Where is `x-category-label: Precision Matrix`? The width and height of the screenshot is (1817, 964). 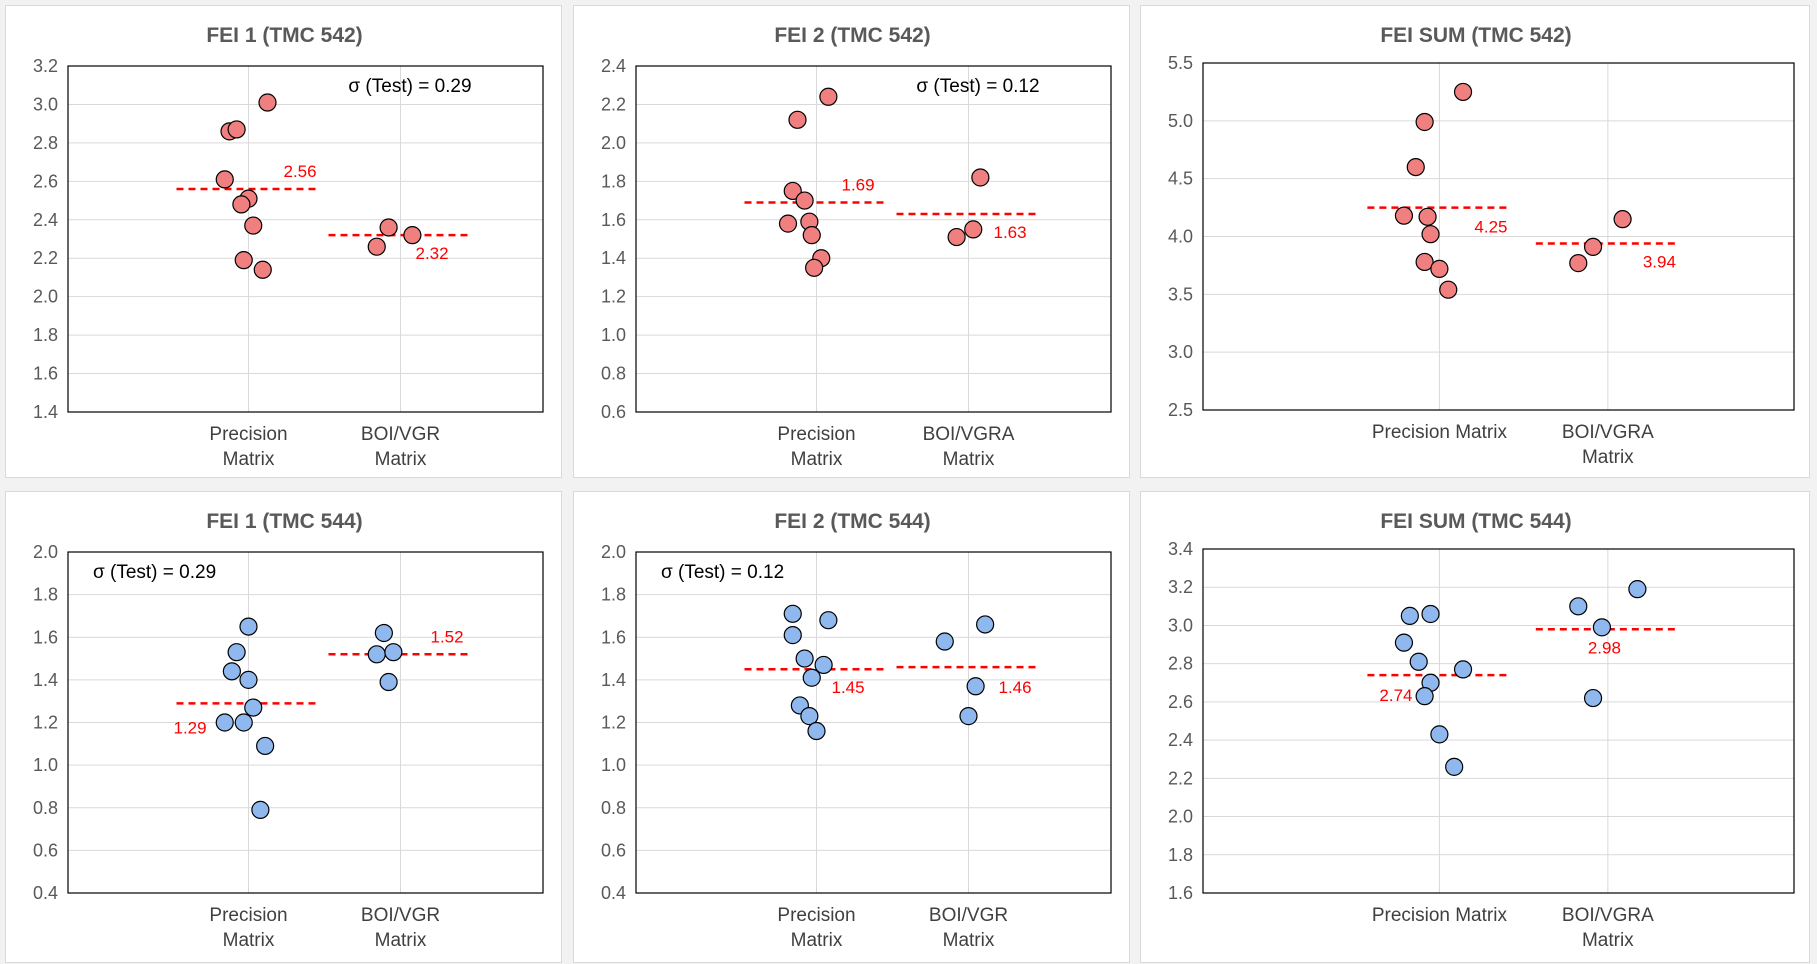
x-category-label: Precision Matrix is located at coordinates (1440, 915).